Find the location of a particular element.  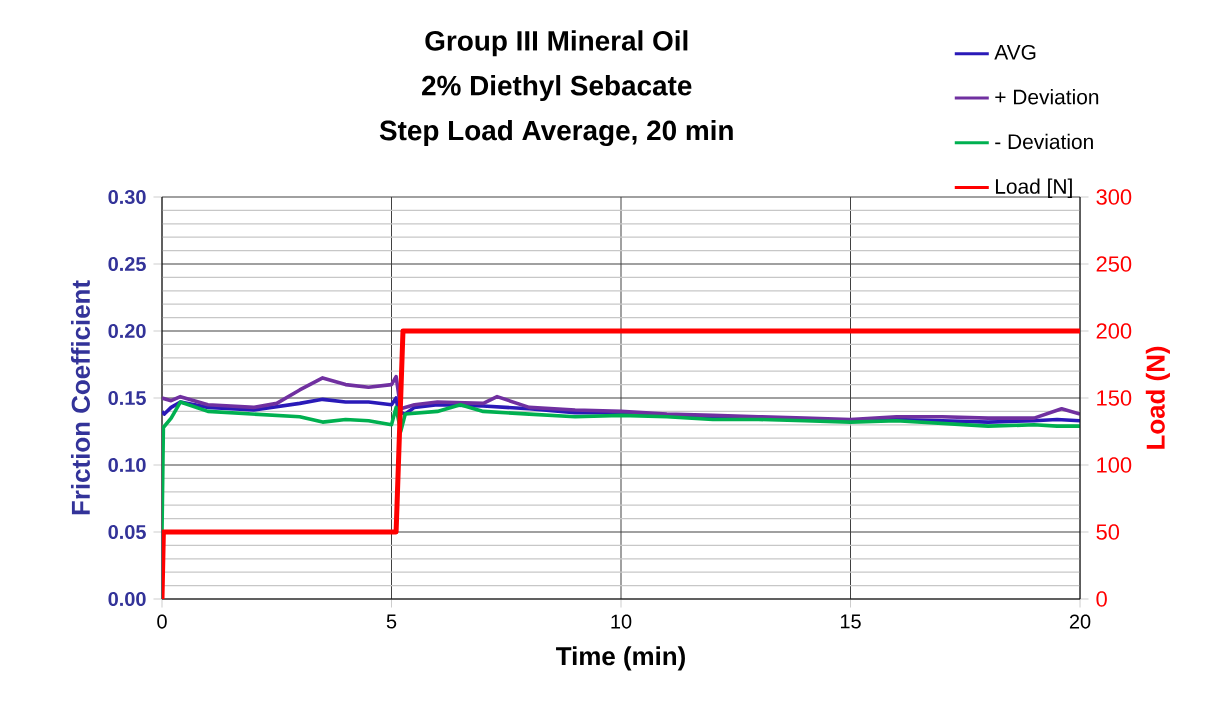

y-tick-label: 0.15 is located at coordinates (127, 398).